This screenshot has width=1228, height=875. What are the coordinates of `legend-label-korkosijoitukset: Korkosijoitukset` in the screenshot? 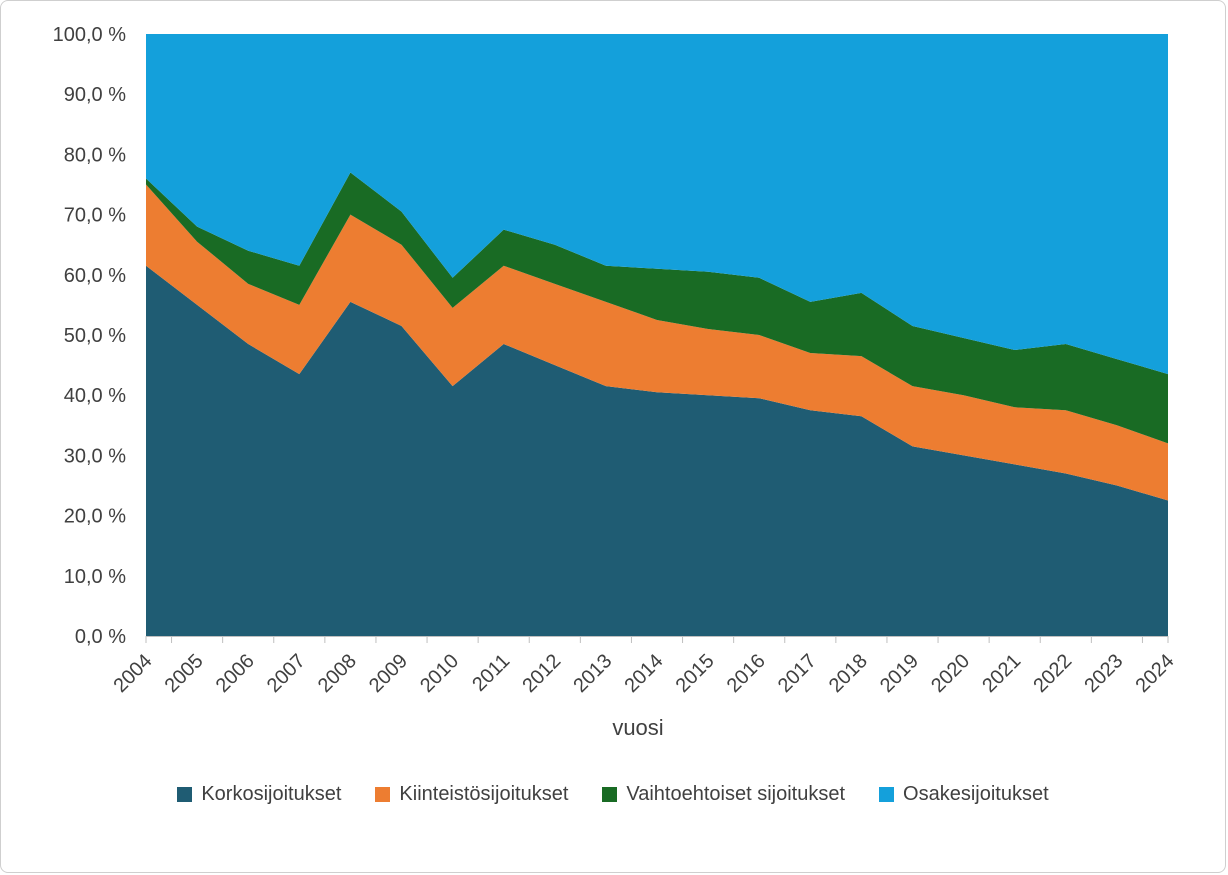 It's located at (271, 794).